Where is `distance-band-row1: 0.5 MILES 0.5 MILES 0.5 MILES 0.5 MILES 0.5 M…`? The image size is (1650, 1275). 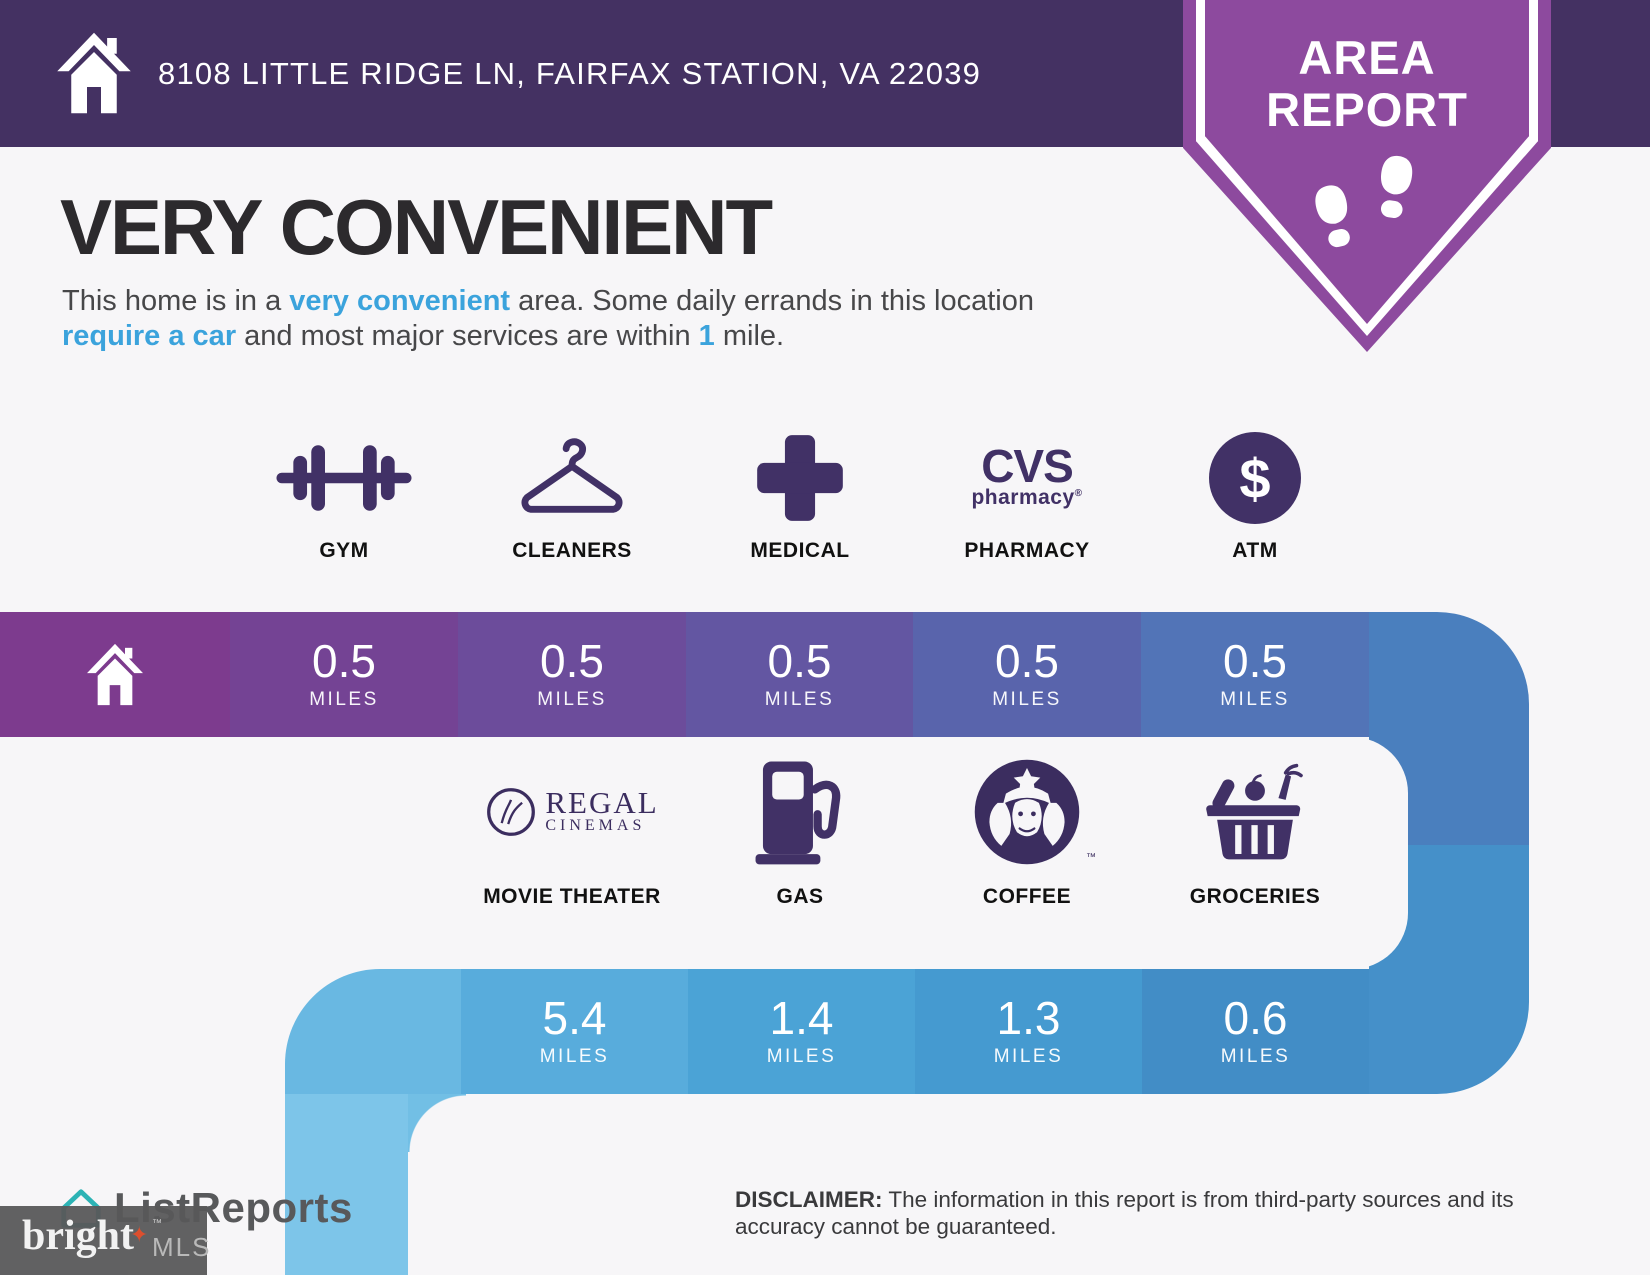 distance-band-row1: 0.5 MILES 0.5 MILES 0.5 MILES 0.5 MILES 0.5 M… is located at coordinates (825, 674).